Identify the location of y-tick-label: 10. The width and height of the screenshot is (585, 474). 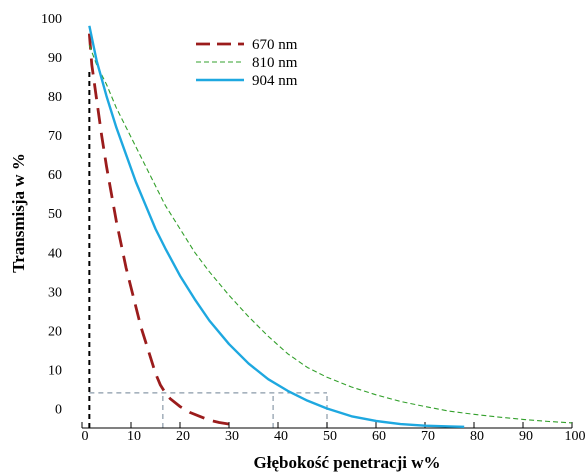
(55, 370).